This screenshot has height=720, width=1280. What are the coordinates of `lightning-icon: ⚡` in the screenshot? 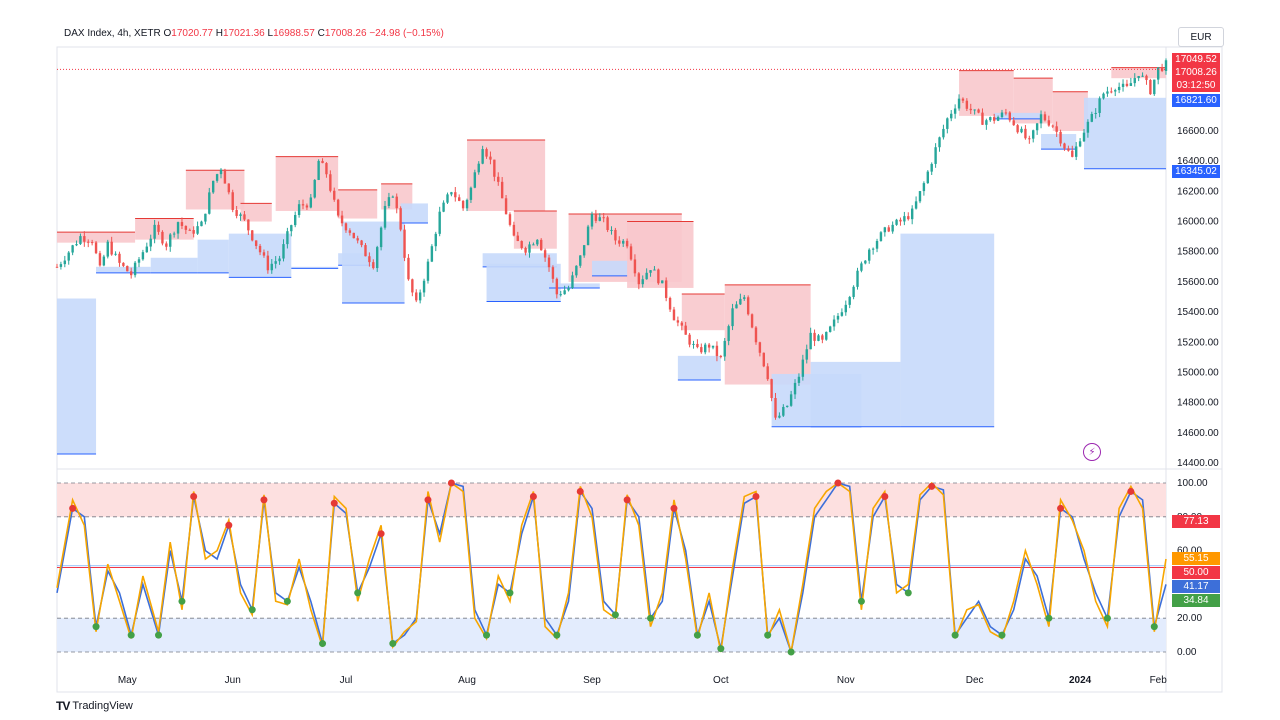 It's located at (1092, 452).